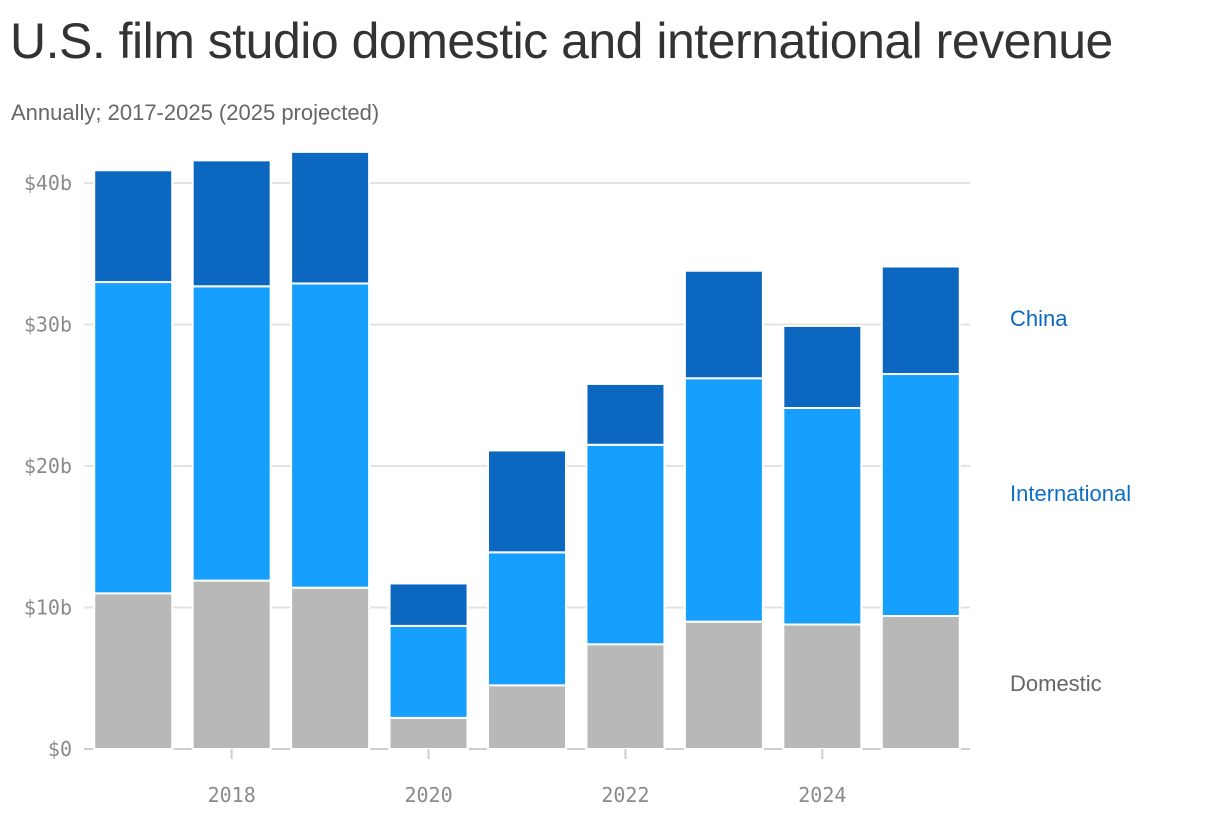 The height and width of the screenshot is (824, 1220). I want to click on y-tick-label: $0, so click(60, 749).